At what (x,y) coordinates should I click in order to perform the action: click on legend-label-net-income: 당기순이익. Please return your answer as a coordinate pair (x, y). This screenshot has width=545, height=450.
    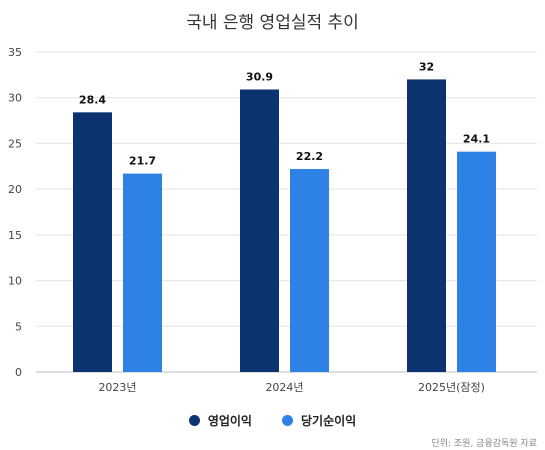
    Looking at the image, I should click on (328, 421).